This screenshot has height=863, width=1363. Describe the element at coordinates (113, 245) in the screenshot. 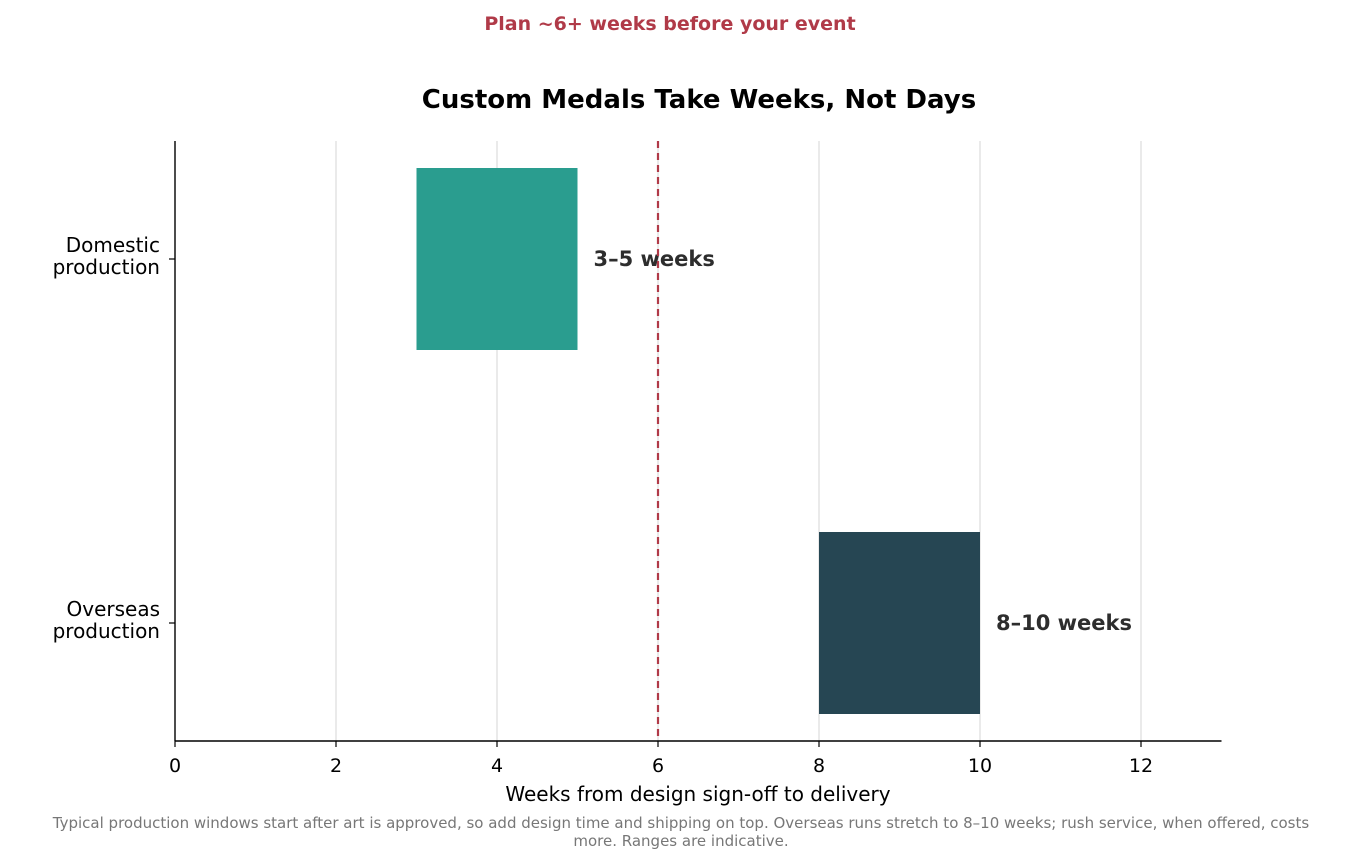

I see `y-category-label-0-0: Domestic` at that location.